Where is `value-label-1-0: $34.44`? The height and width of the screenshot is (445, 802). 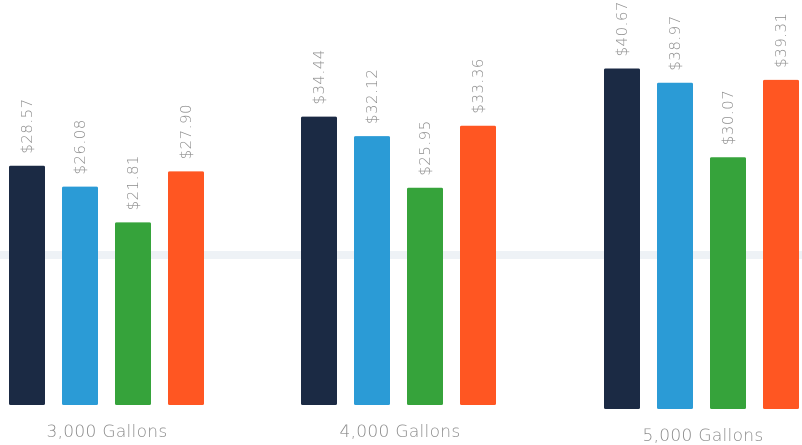 value-label-1-0: $34.44 is located at coordinates (319, 77).